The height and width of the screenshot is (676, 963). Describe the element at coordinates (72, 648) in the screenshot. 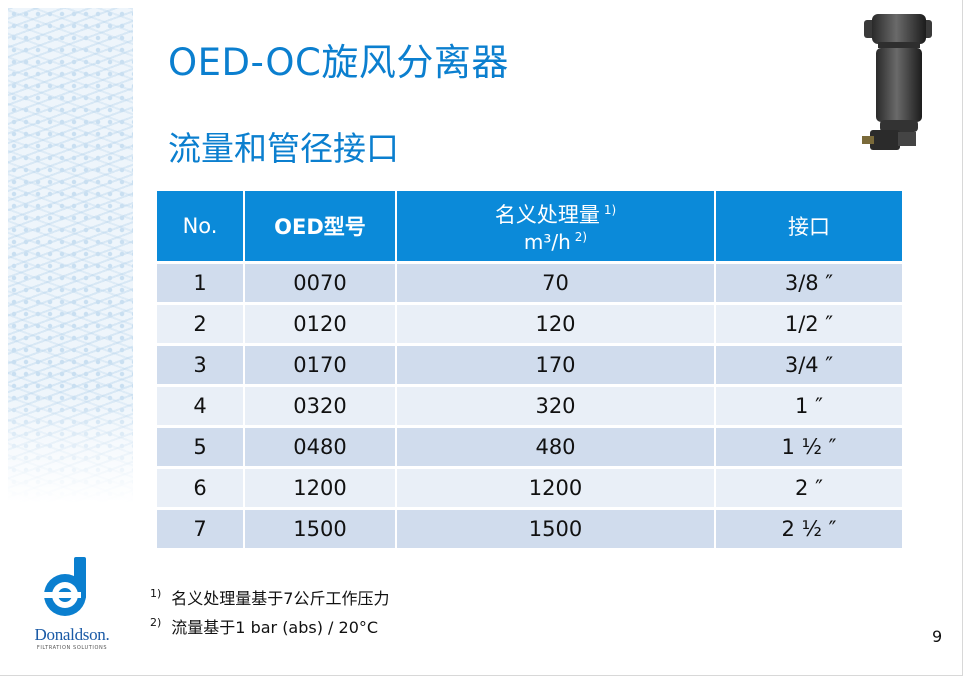

I see `logo-tagline: FILTRATION SOLUTIONS` at that location.